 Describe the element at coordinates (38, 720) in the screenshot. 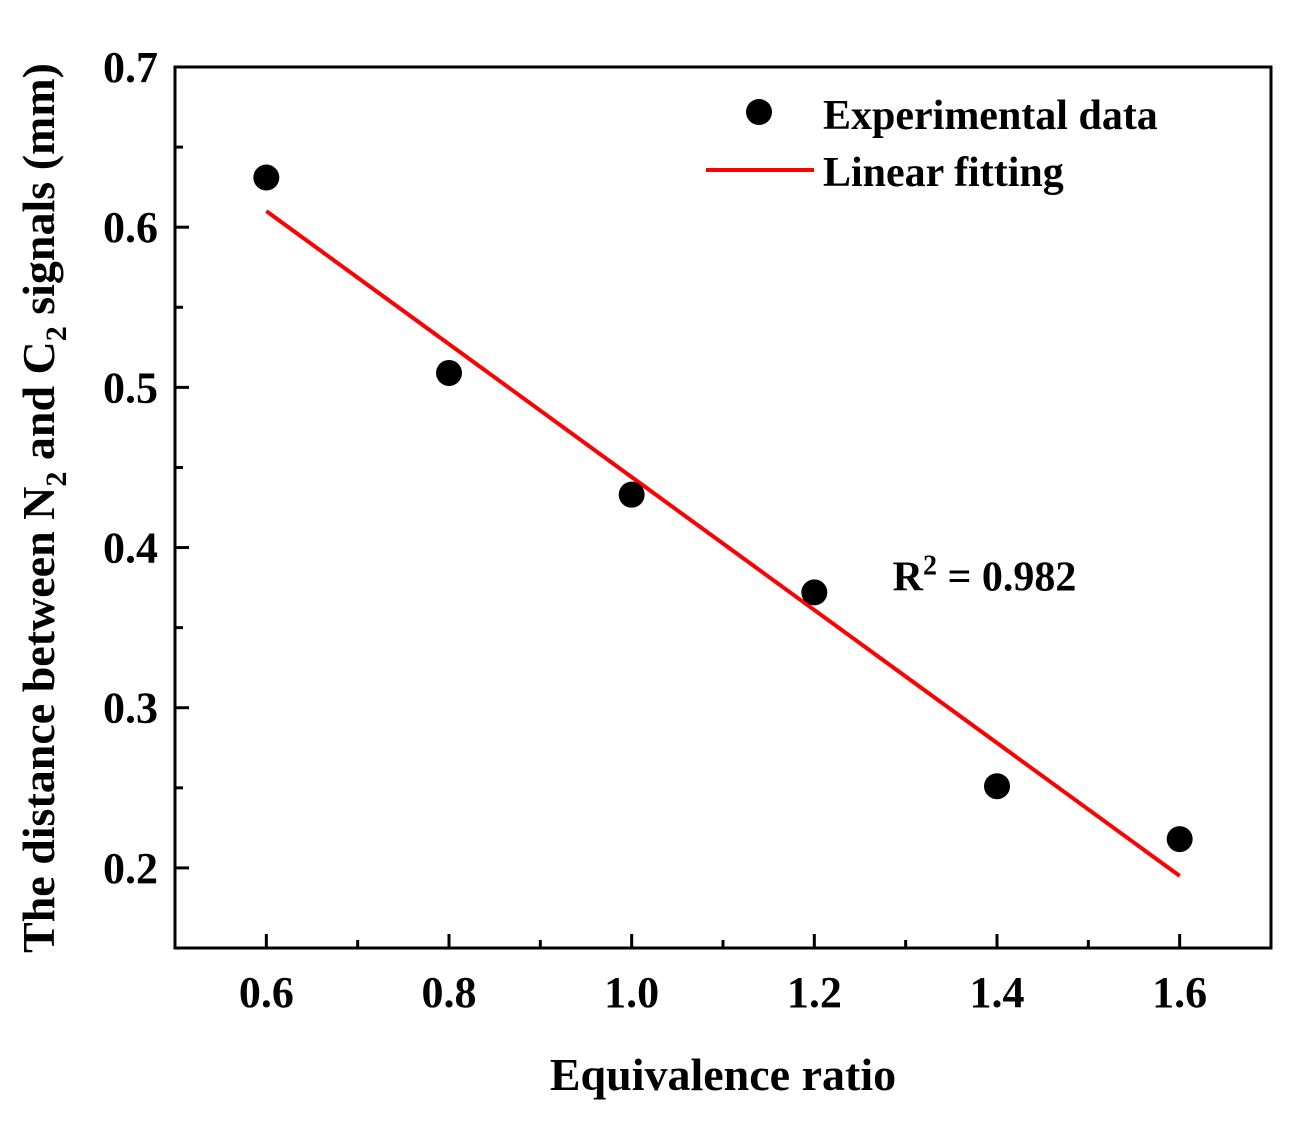

I see `y-axis-title-prefix: The distance between N` at that location.